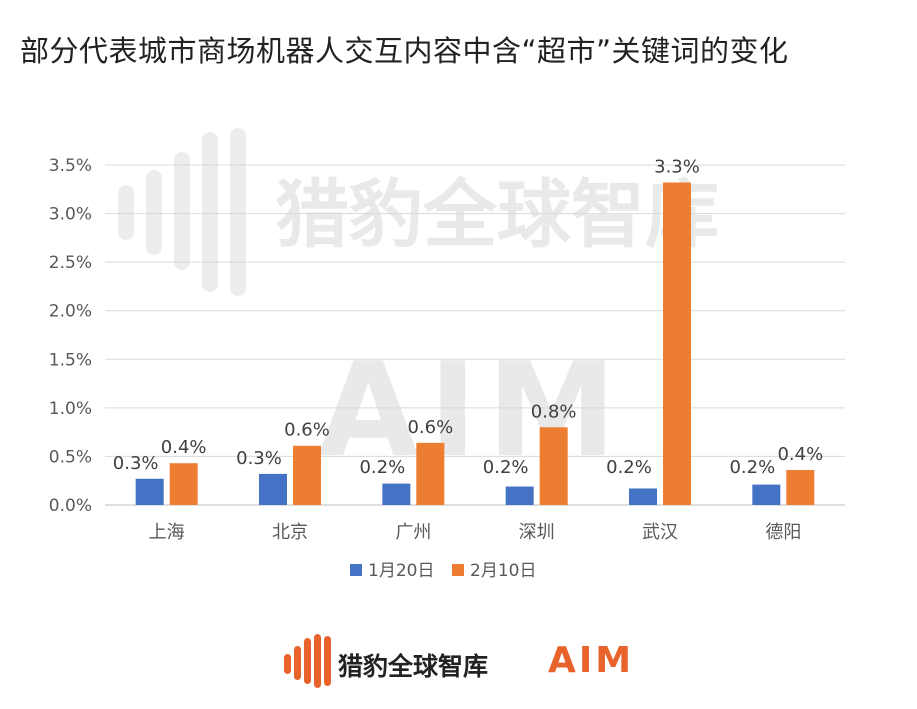 This screenshot has height=709, width=917. Describe the element at coordinates (413, 666) in the screenshot. I see `footer-brand-text: 猎豹全球智库` at that location.